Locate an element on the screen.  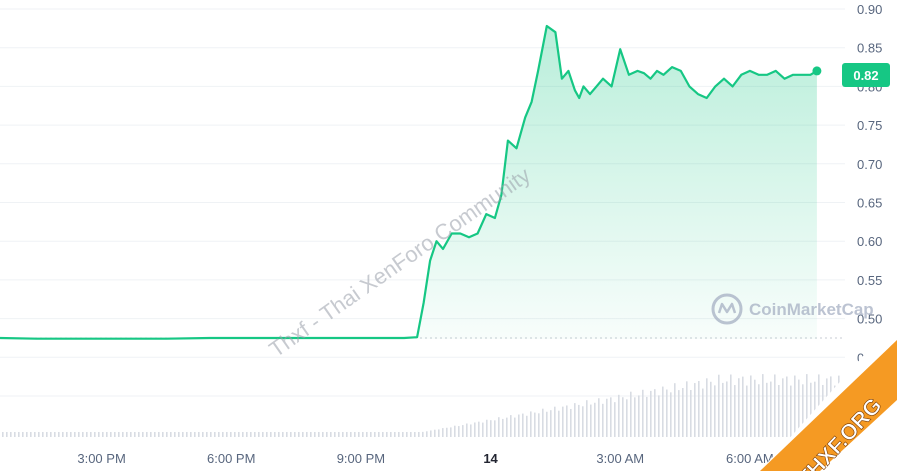
x-axis-ticks: 3:00 PM 6:00 PM 9:00 PM 14 3:00 AM 6:00 AM is located at coordinates (425, 458).